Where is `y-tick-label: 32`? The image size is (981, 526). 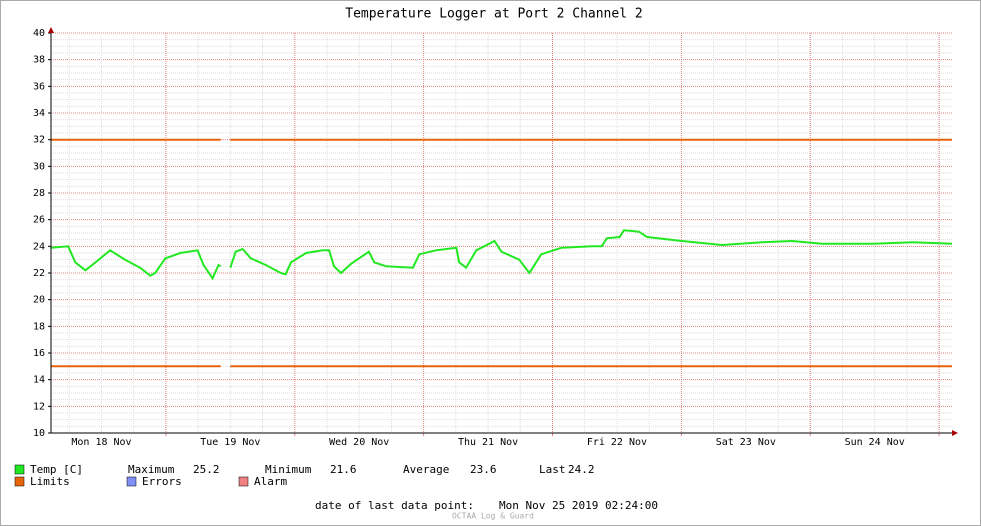 y-tick-label: 32 is located at coordinates (39, 140).